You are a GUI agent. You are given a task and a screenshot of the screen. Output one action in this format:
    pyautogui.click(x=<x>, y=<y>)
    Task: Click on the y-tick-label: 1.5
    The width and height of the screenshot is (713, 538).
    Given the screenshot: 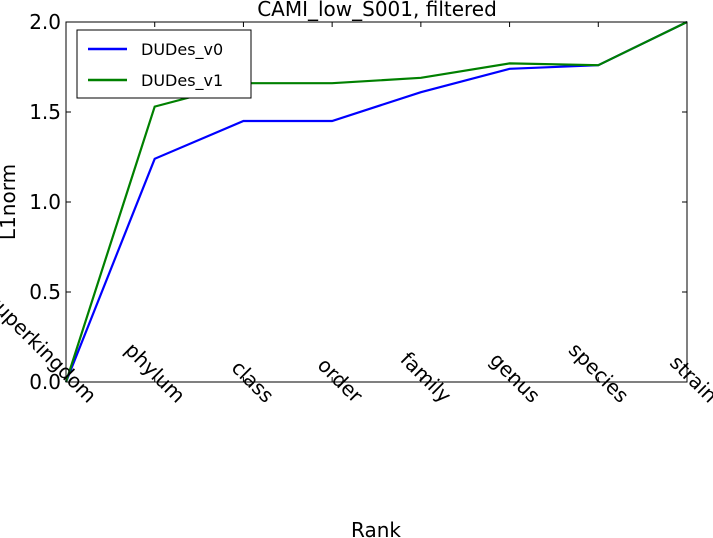 What is the action you would take?
    pyautogui.click(x=45, y=112)
    